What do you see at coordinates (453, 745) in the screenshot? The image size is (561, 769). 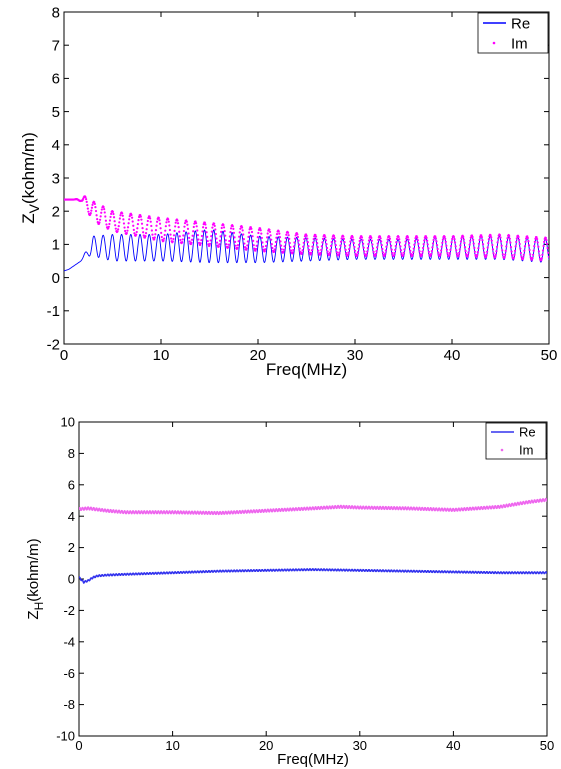 I see `x-tick-label: 40` at bounding box center [453, 745].